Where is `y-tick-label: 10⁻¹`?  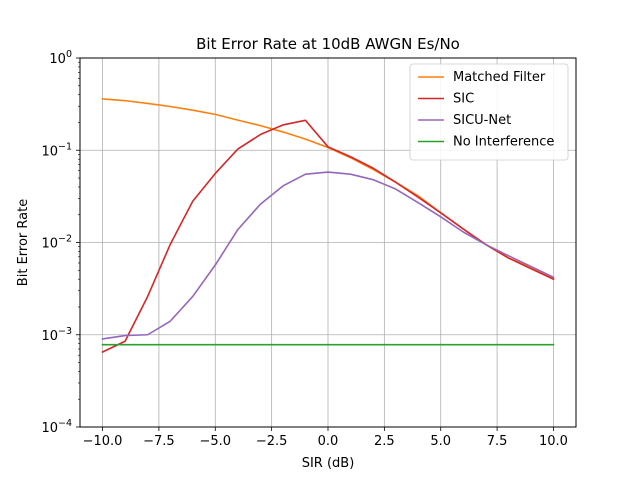 y-tick-label: 10⁻¹ is located at coordinates (56, 150).